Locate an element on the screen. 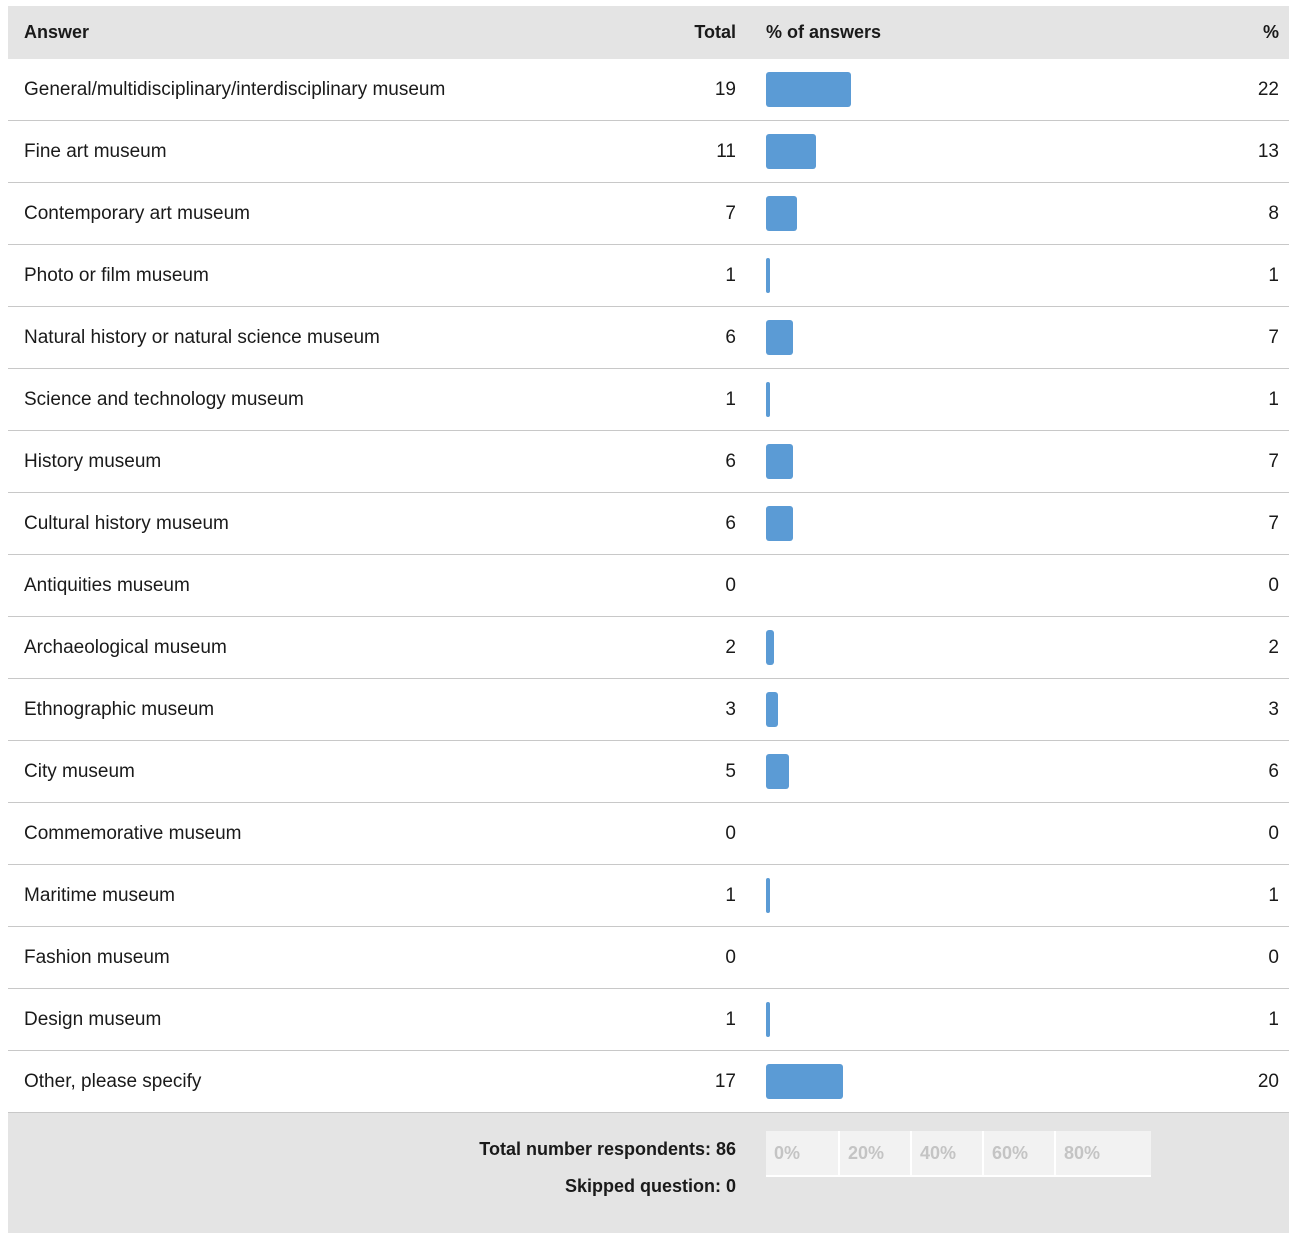 The image size is (1295, 1233). scale-tick: 20% is located at coordinates (861, 1153).